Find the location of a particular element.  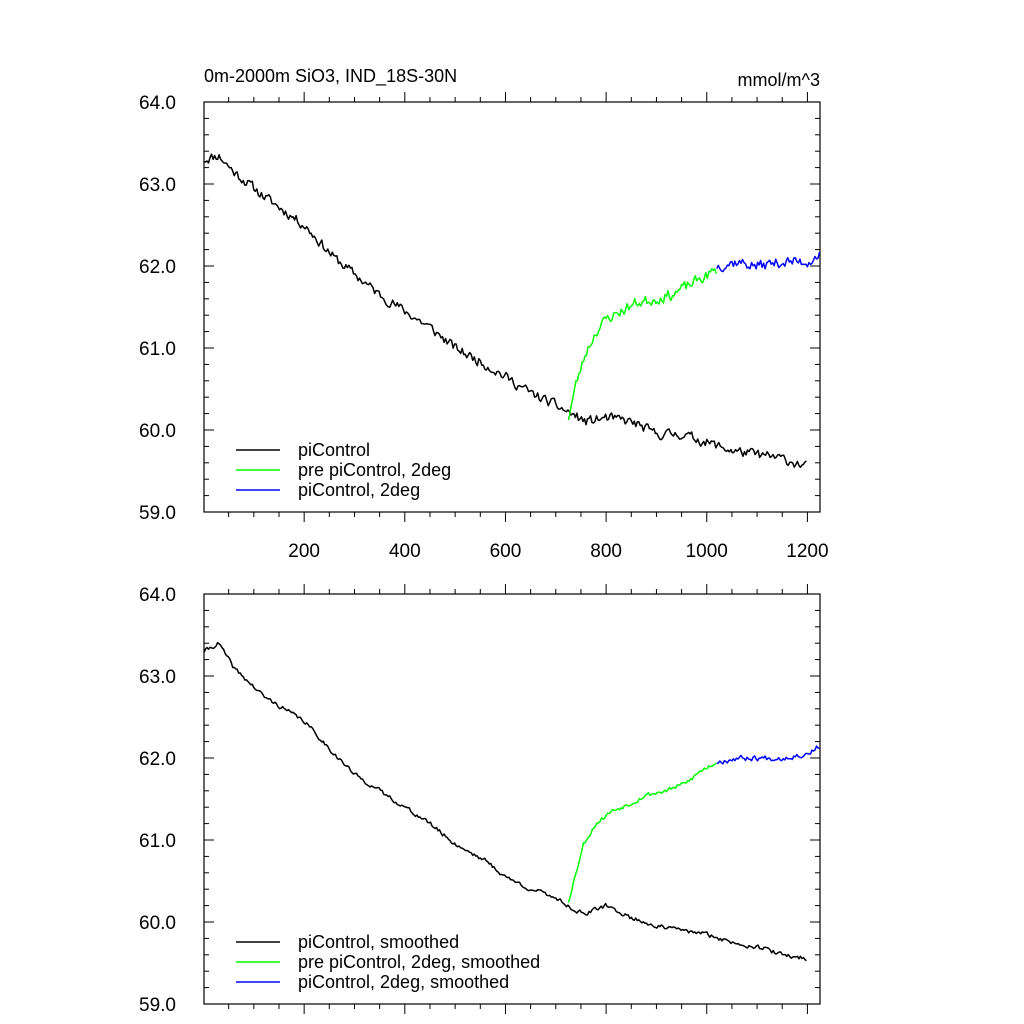

legend-label: pre piControl, 2deg is located at coordinates (374, 470).